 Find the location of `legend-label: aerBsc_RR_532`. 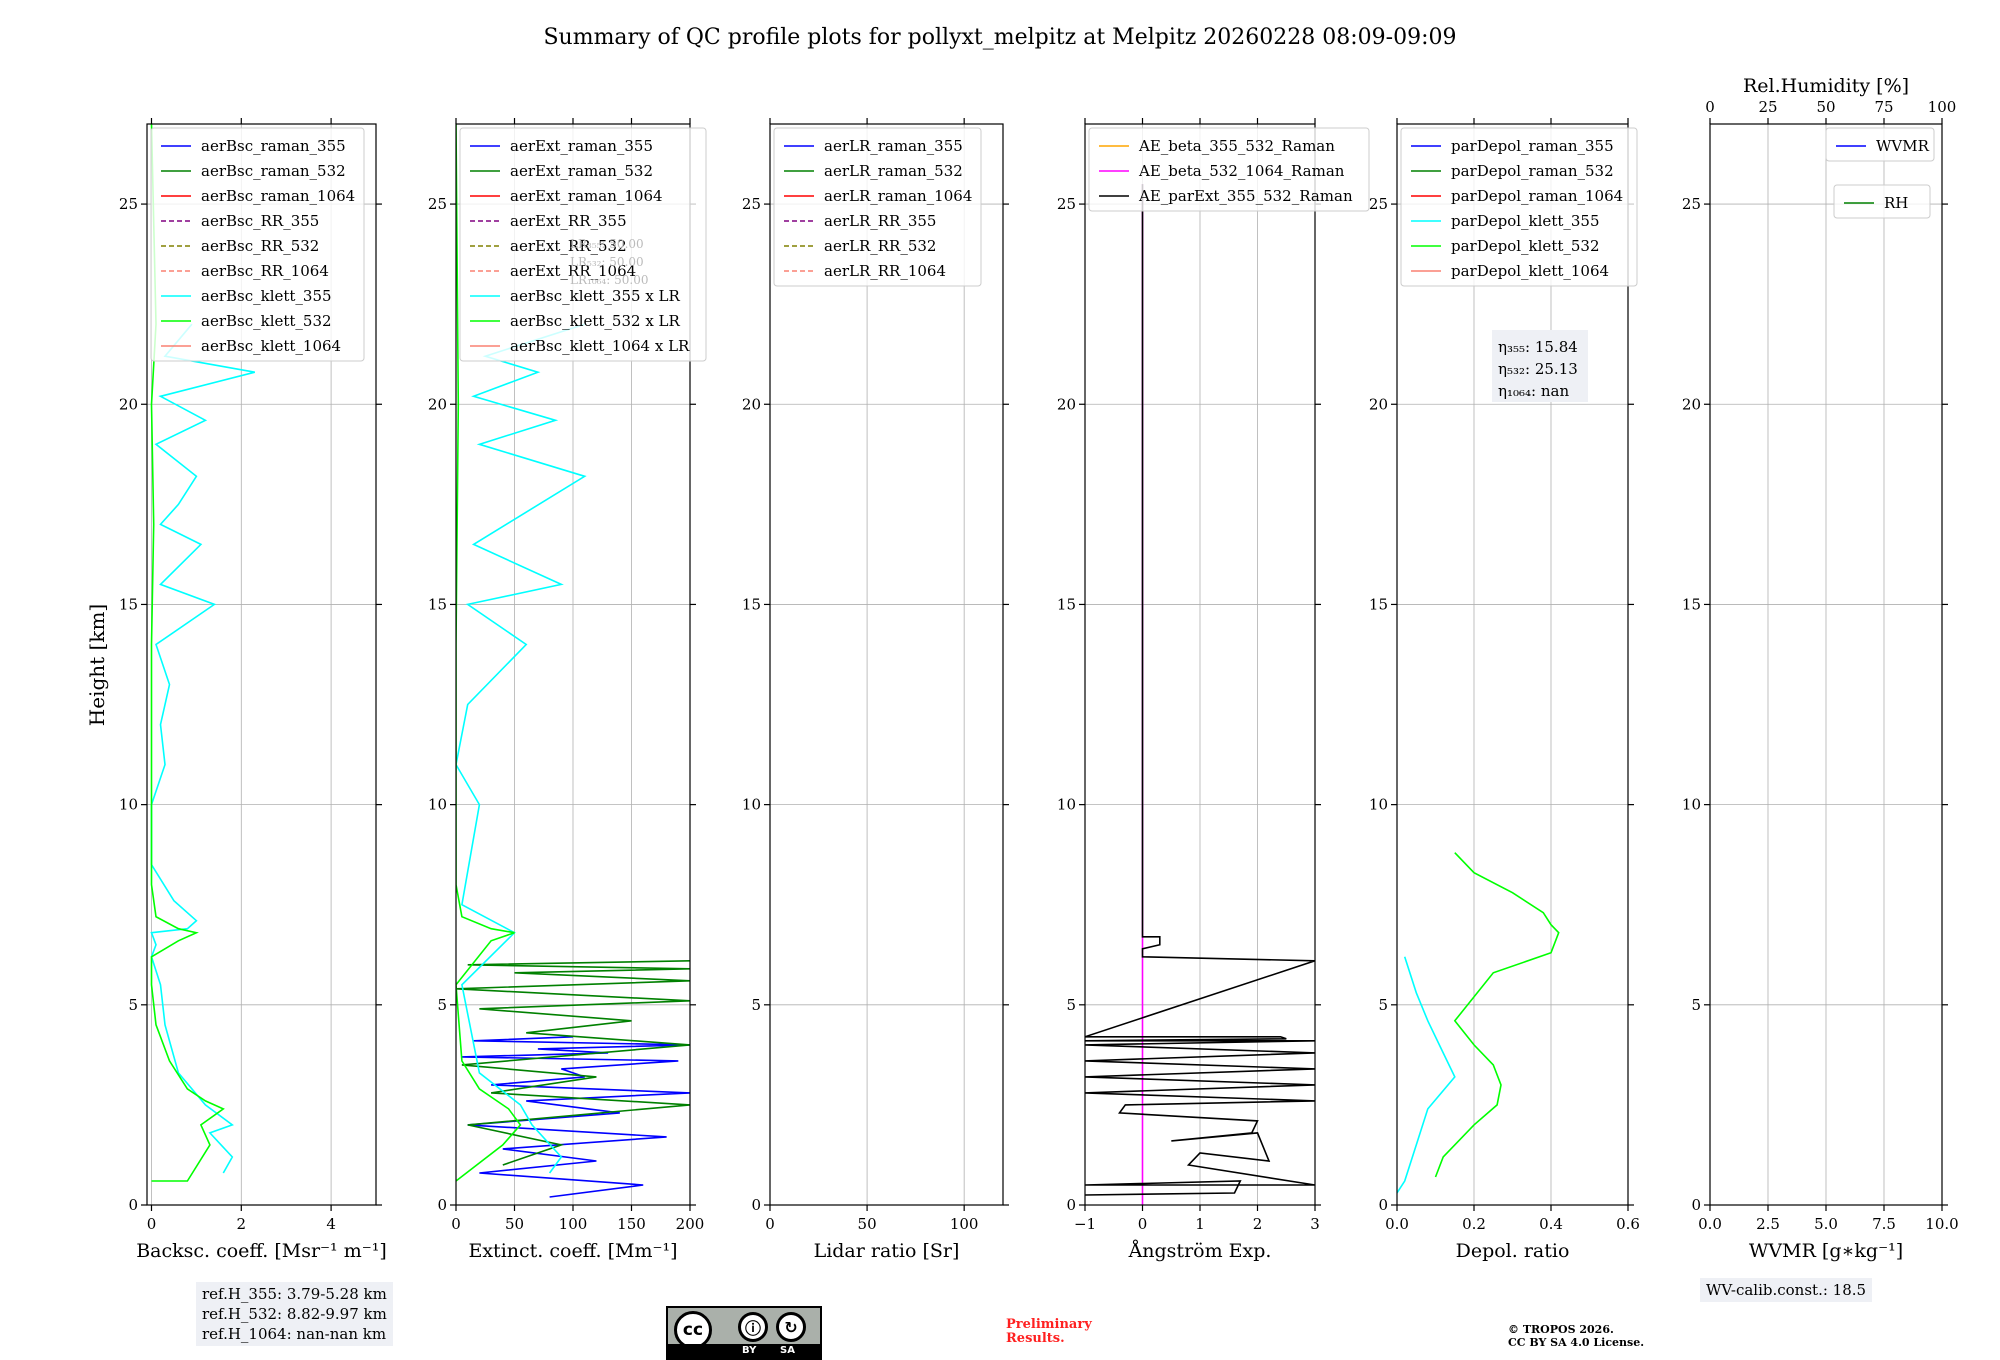

legend-label: aerBsc_RR_532 is located at coordinates (260, 246).